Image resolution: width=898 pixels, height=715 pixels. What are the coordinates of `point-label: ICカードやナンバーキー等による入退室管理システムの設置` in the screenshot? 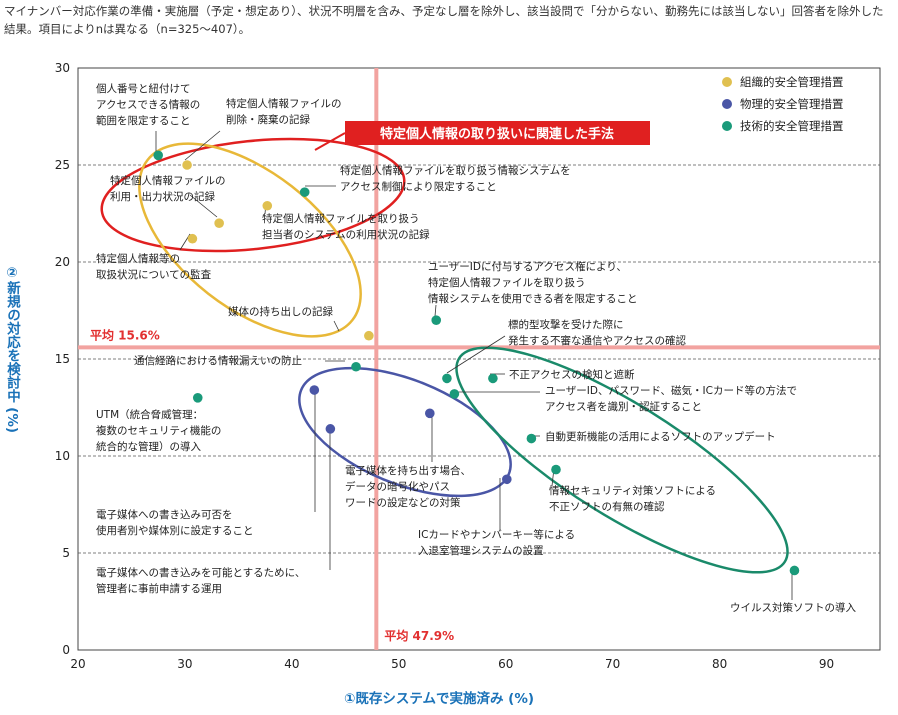 It's located at (496, 542).